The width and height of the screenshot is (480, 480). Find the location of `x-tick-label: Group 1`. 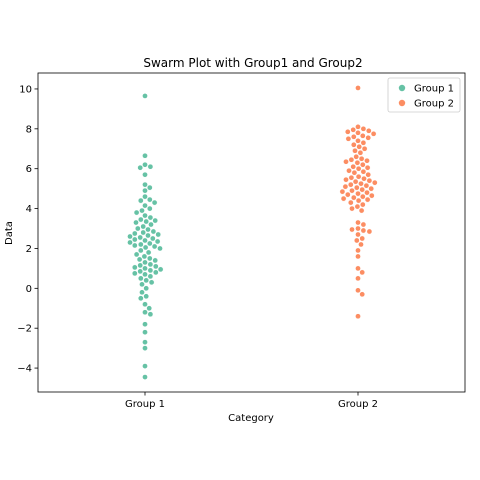

x-tick-label: Group 1 is located at coordinates (145, 404).